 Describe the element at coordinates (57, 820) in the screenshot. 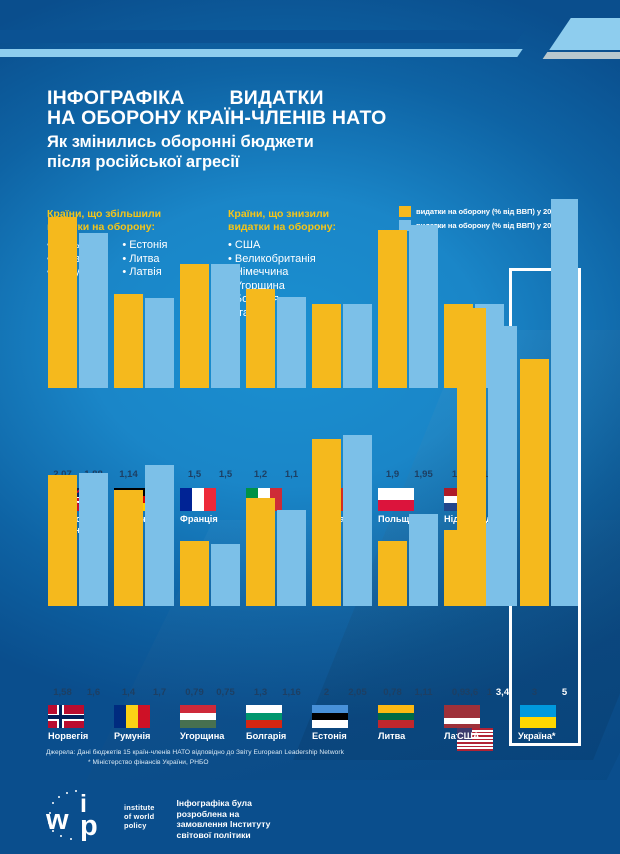

I see `logo-letter-w: w` at that location.